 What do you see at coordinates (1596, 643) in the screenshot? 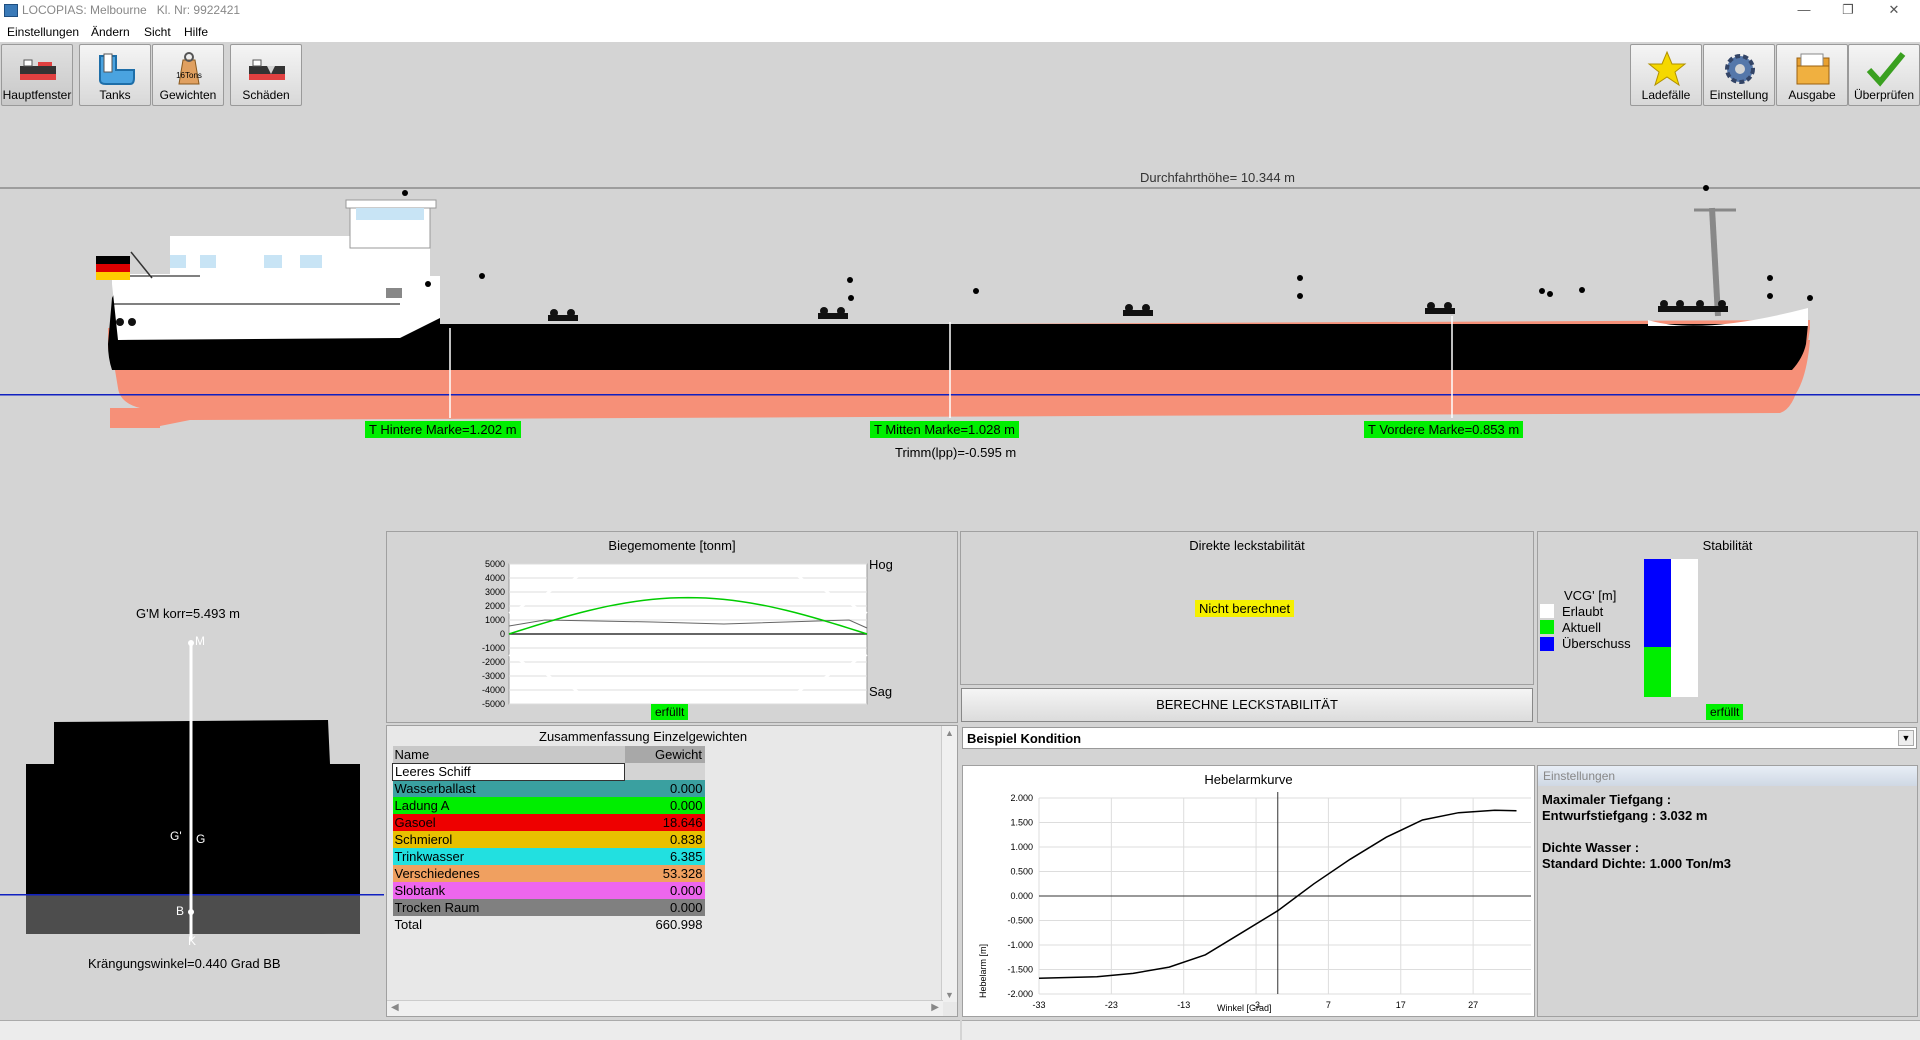
I see `legend-ueberschuss-label: Überschuss` at bounding box center [1596, 643].